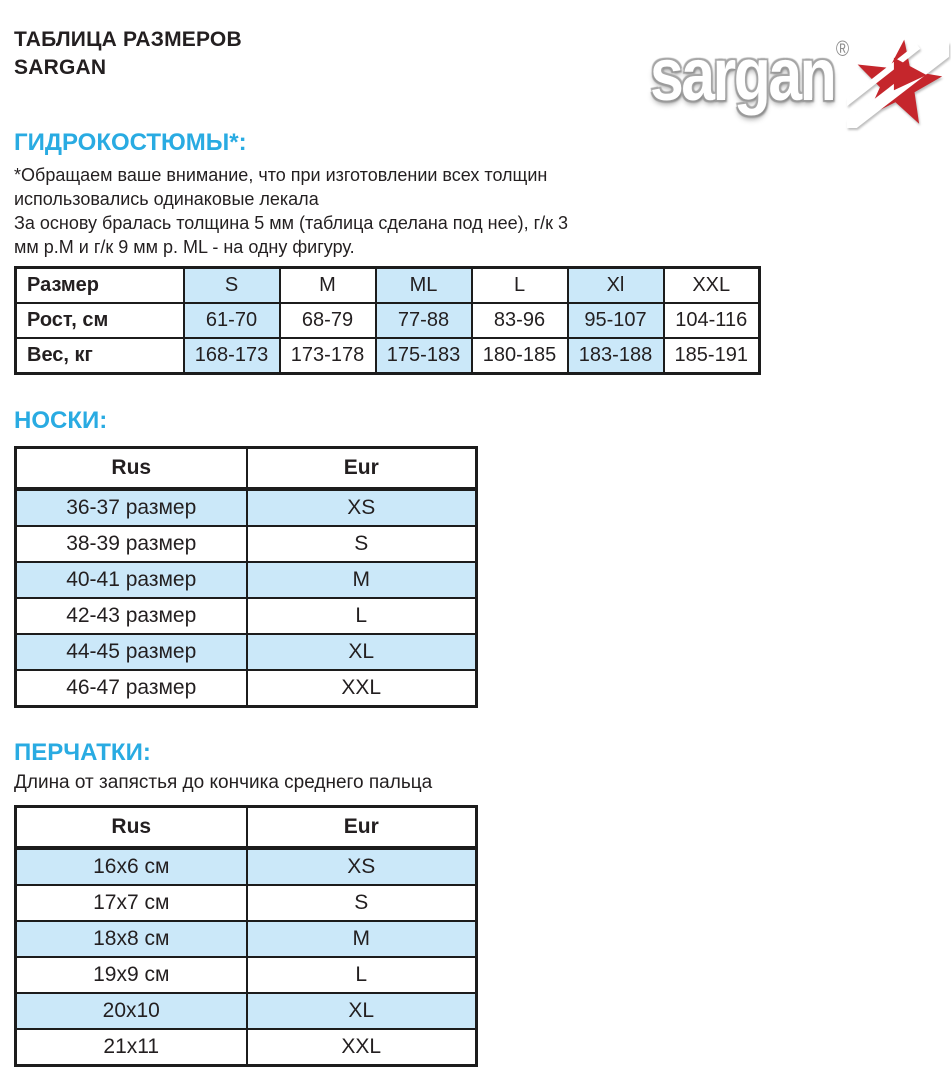 Image resolution: width=951 pixels, height=1080 pixels. I want to click on table-row: 38-39 размер S, so click(246, 544).